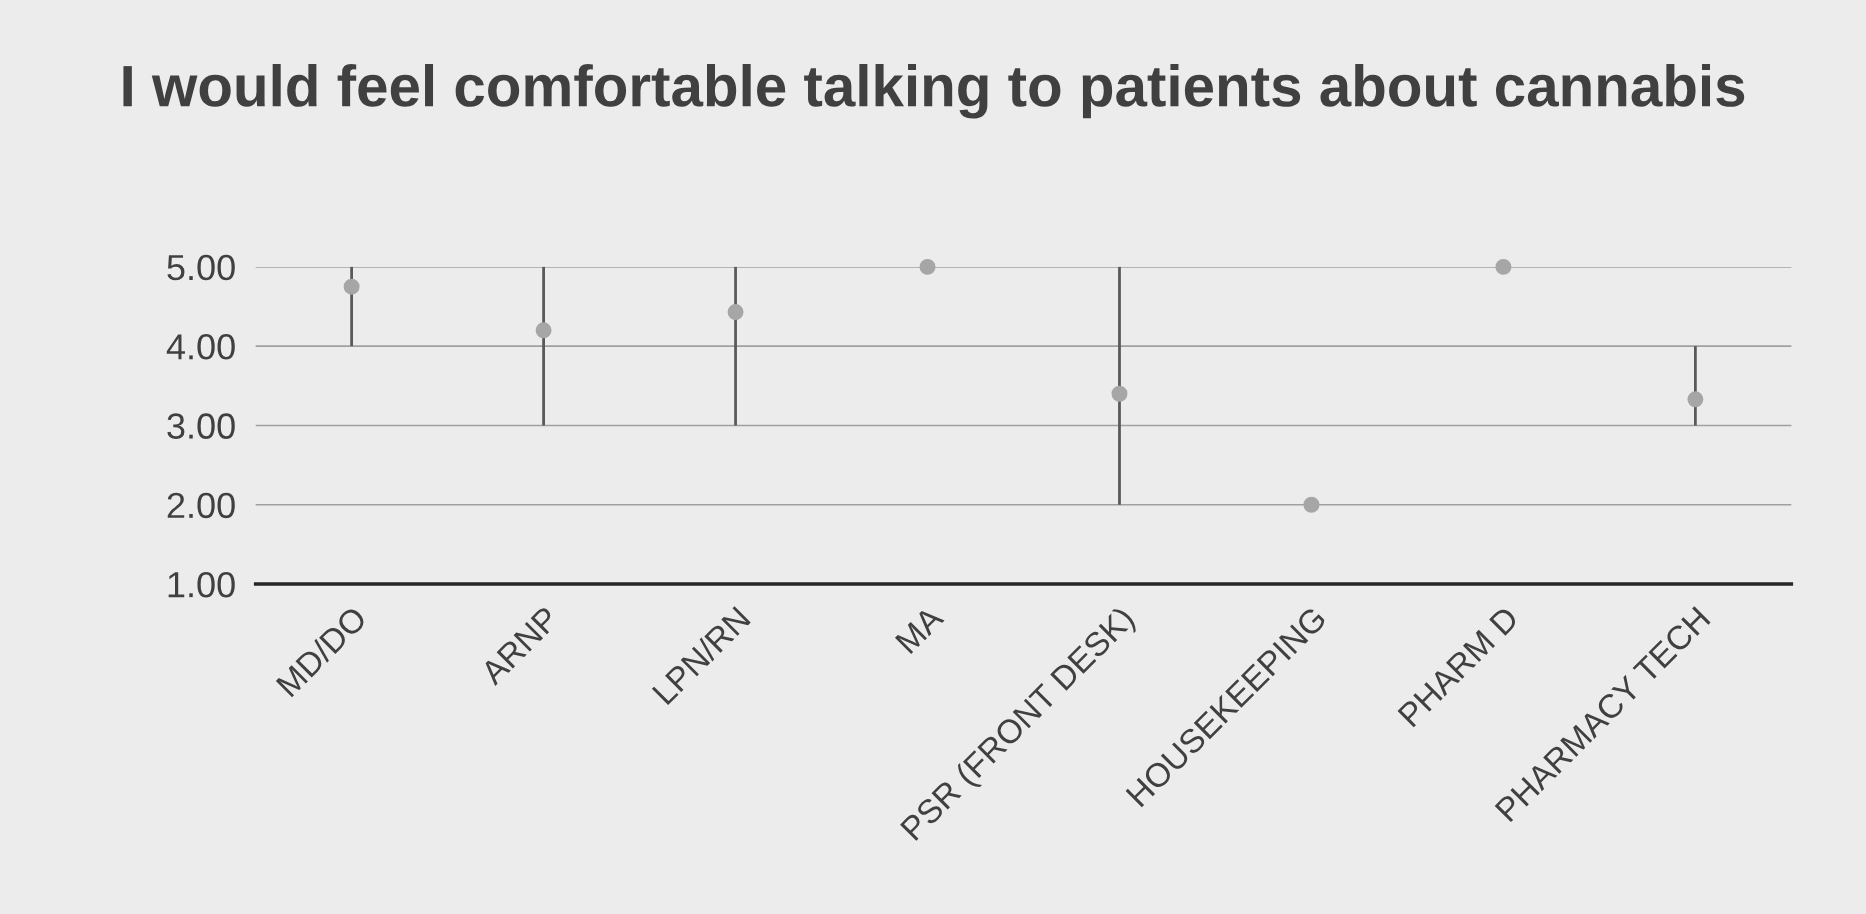 This screenshot has height=914, width=1866. Describe the element at coordinates (200, 347) in the screenshot. I see `y-tick-label: 4.00` at that location.